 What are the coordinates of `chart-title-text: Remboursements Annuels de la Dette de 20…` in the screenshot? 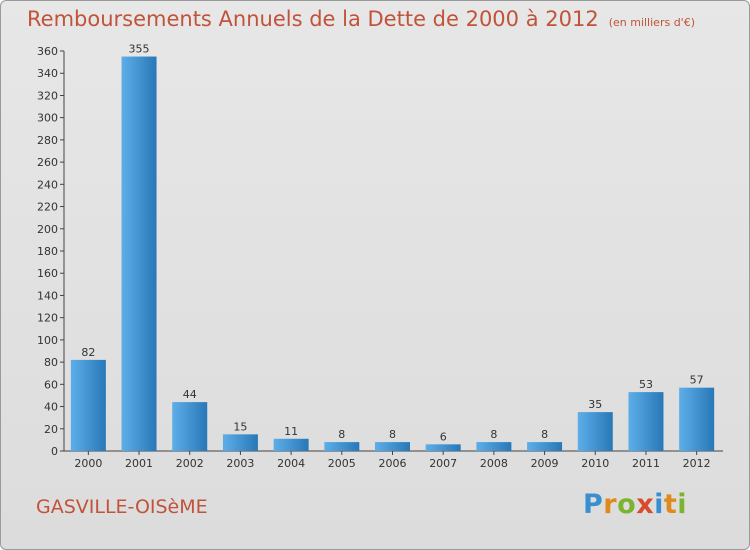 It's located at (313, 19).